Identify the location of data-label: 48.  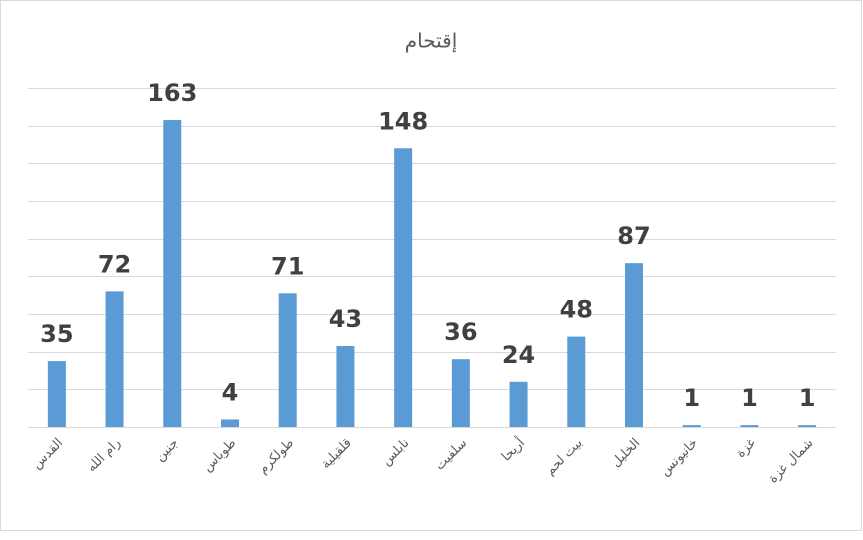
(576, 310).